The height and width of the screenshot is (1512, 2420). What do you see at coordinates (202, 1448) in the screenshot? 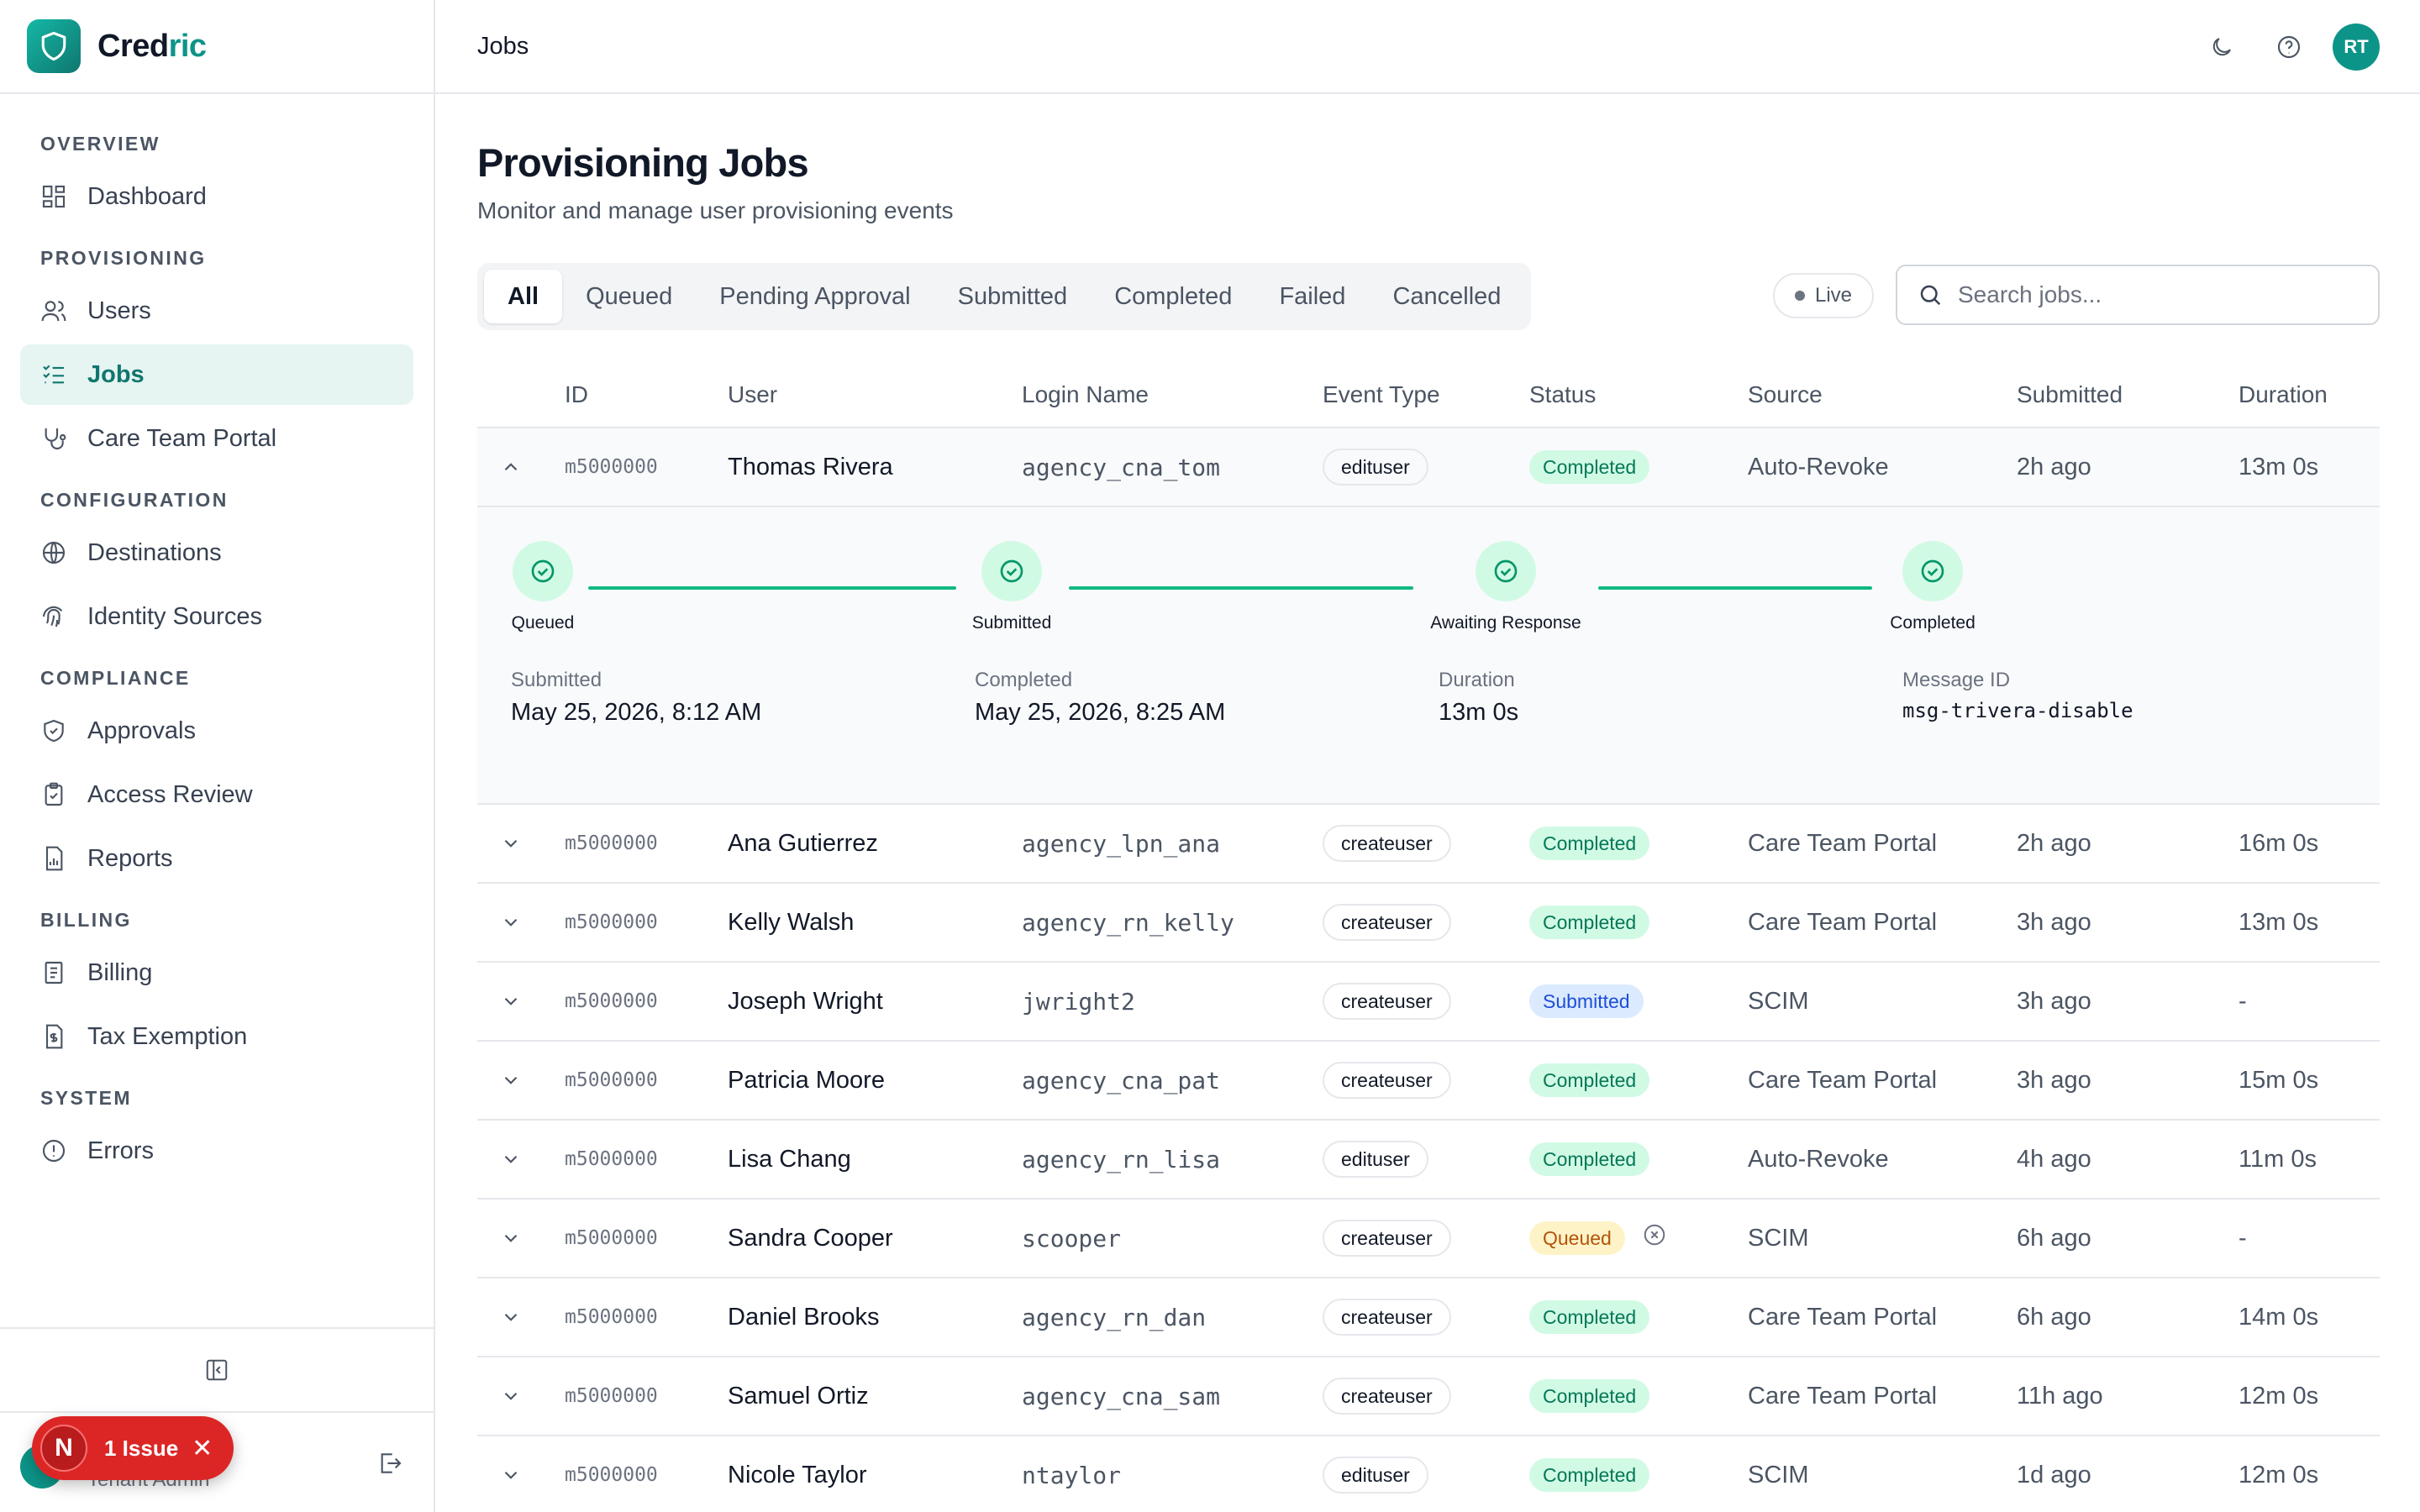
I see `close-icon: ✕` at bounding box center [202, 1448].